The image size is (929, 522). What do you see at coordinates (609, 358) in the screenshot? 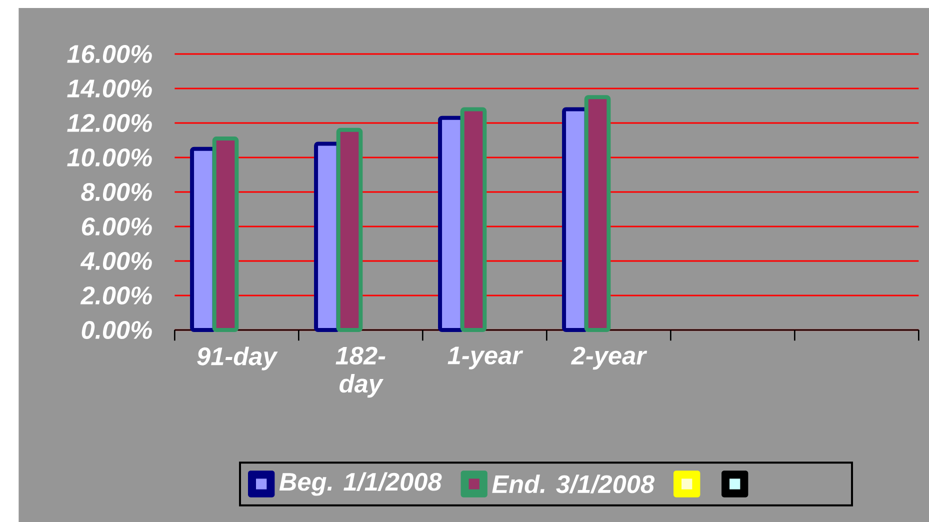
I see `x-tick-label: 2-year` at bounding box center [609, 358].